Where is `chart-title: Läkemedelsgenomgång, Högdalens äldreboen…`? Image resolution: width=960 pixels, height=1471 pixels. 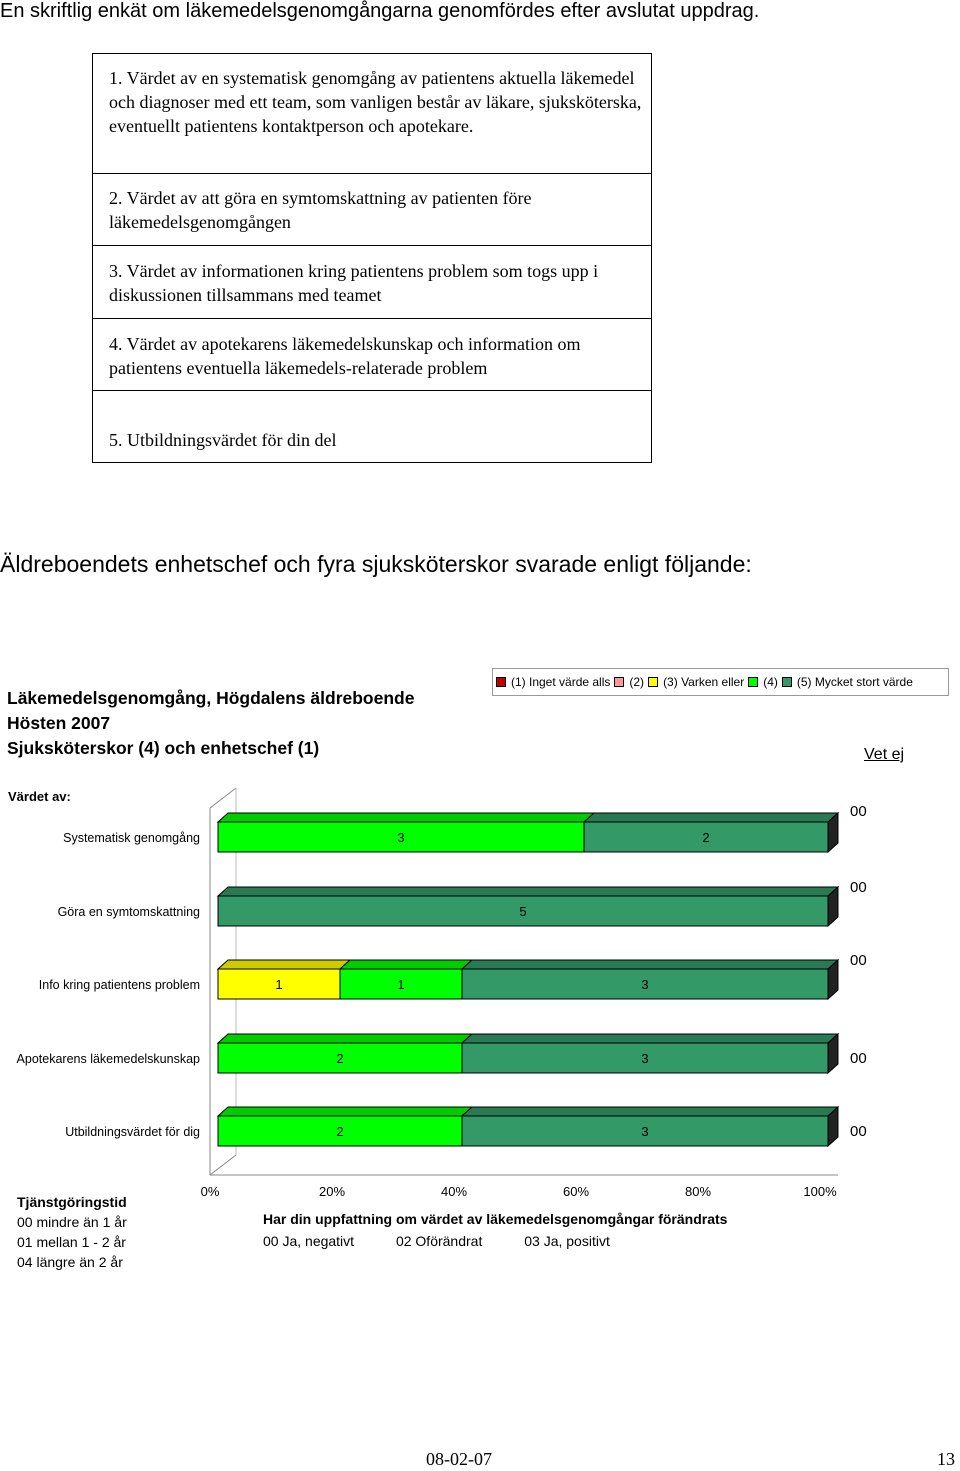 chart-title: Läkemedelsgenomgång, Högdalens äldreboen… is located at coordinates (210, 723).